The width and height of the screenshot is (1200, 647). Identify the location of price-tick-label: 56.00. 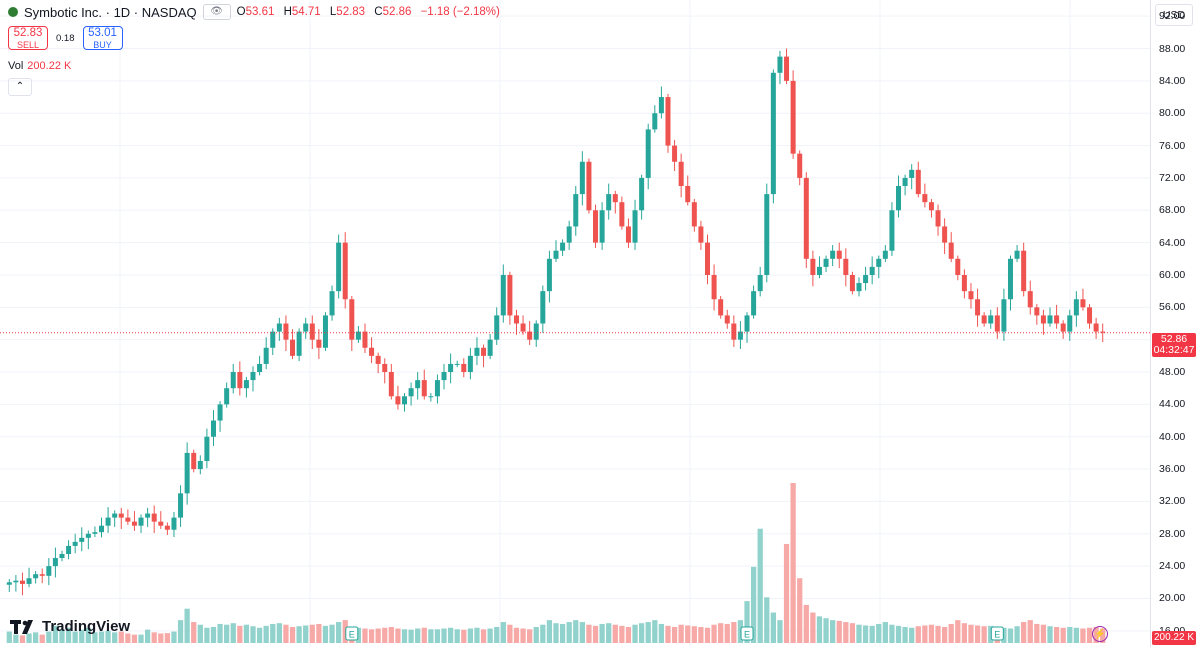
(1172, 307).